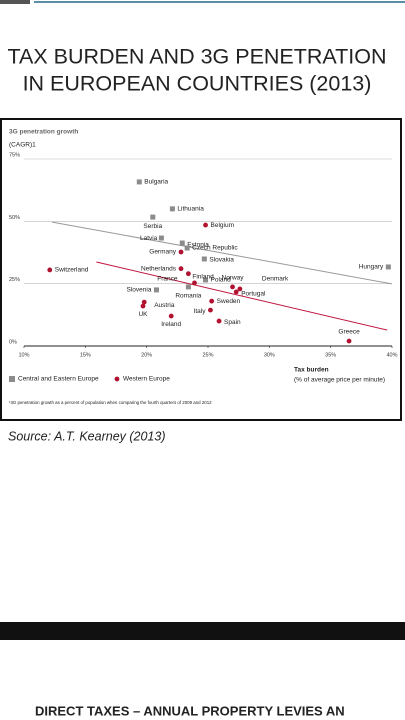 The height and width of the screenshot is (720, 405). What do you see at coordinates (152, 226) in the screenshot?
I see `point-label: Serbia` at bounding box center [152, 226].